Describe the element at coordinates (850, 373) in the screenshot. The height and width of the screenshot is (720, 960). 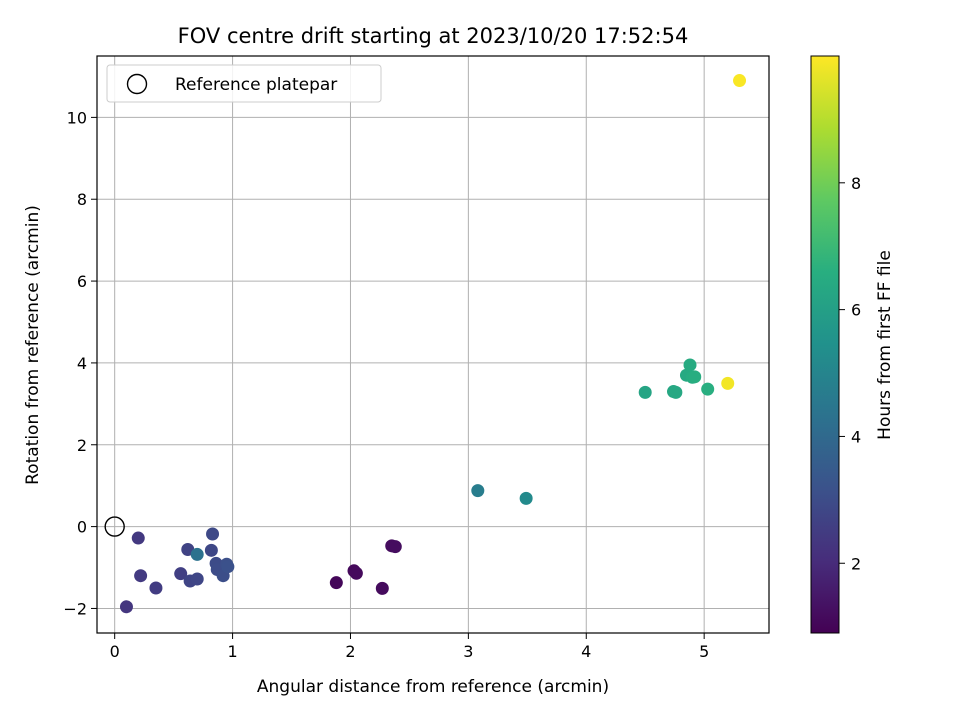
I see `colorbar-ticks: 2 4 6 8` at that location.